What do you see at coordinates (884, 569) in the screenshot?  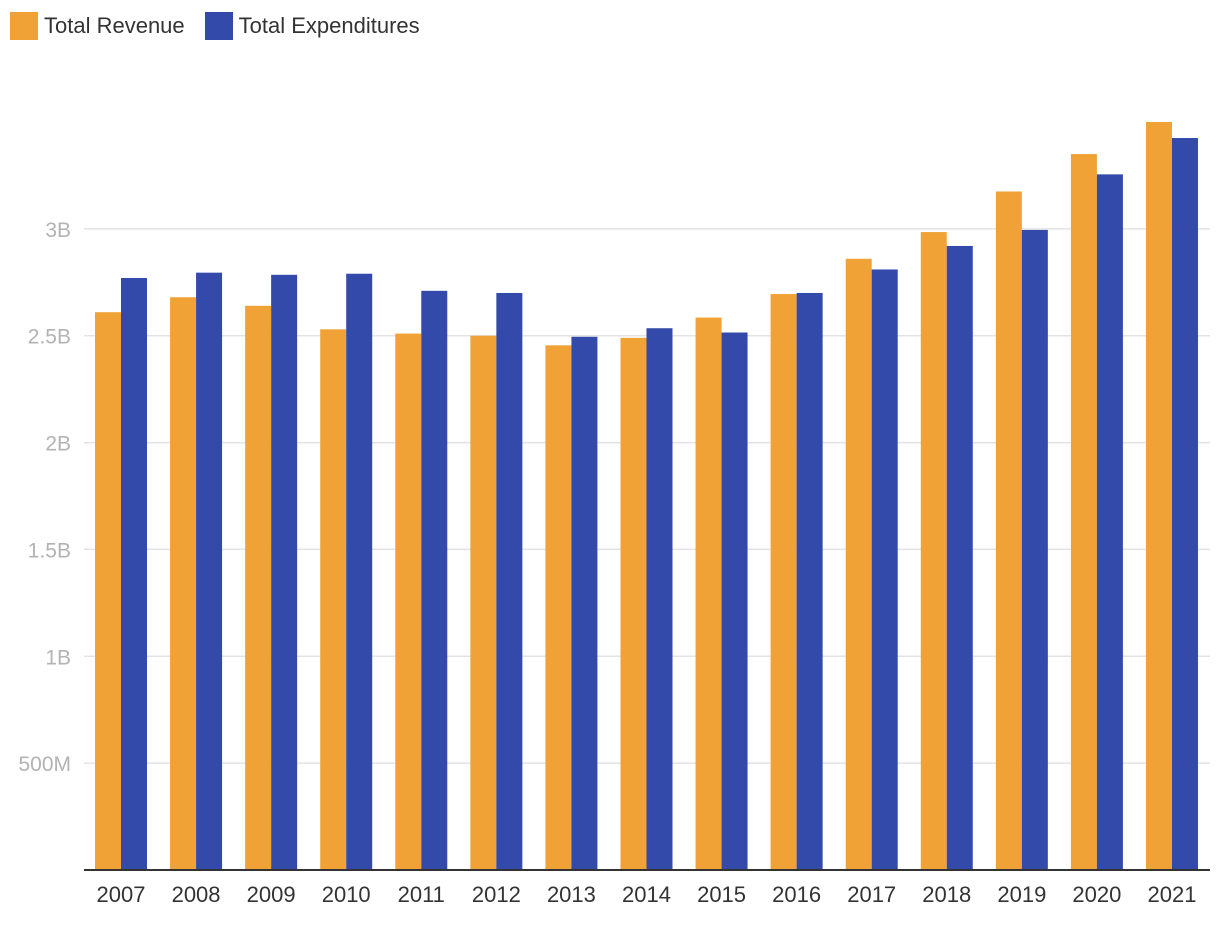 I see `bar-total-expenditures-2017` at bounding box center [884, 569].